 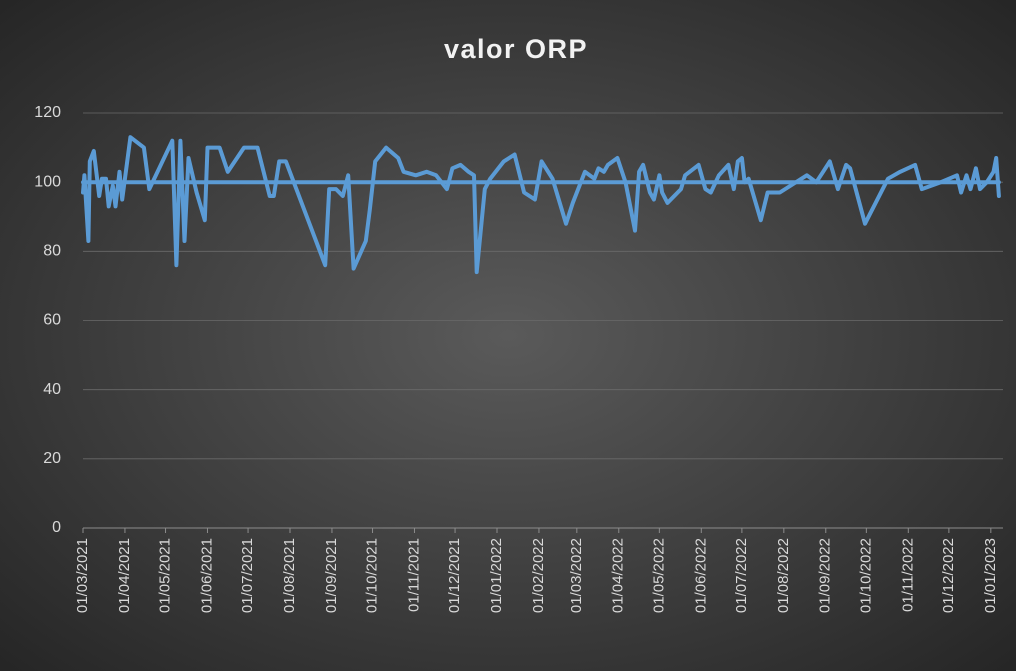 What do you see at coordinates (948, 575) in the screenshot?
I see `x-tick-label: 01/12/2022` at bounding box center [948, 575].